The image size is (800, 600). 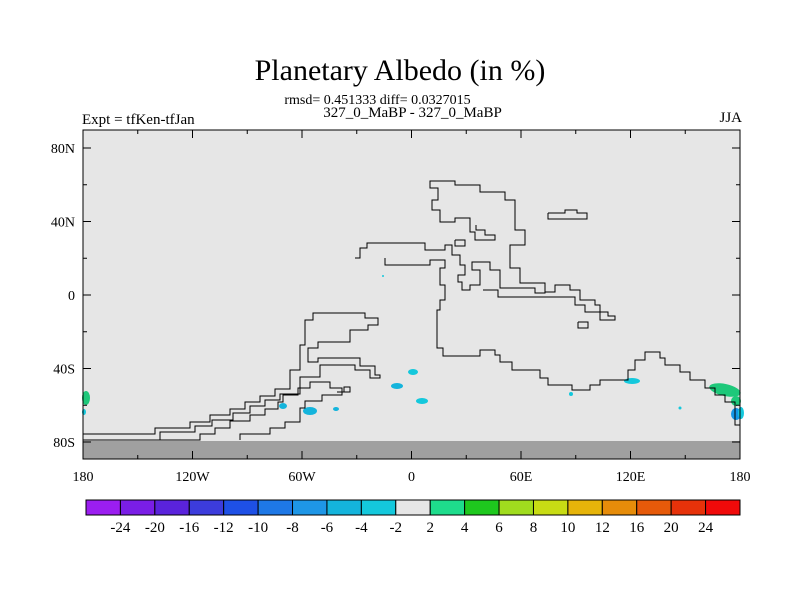 What do you see at coordinates (189, 528) in the screenshot?
I see `colorbar-label: -16` at bounding box center [189, 528].